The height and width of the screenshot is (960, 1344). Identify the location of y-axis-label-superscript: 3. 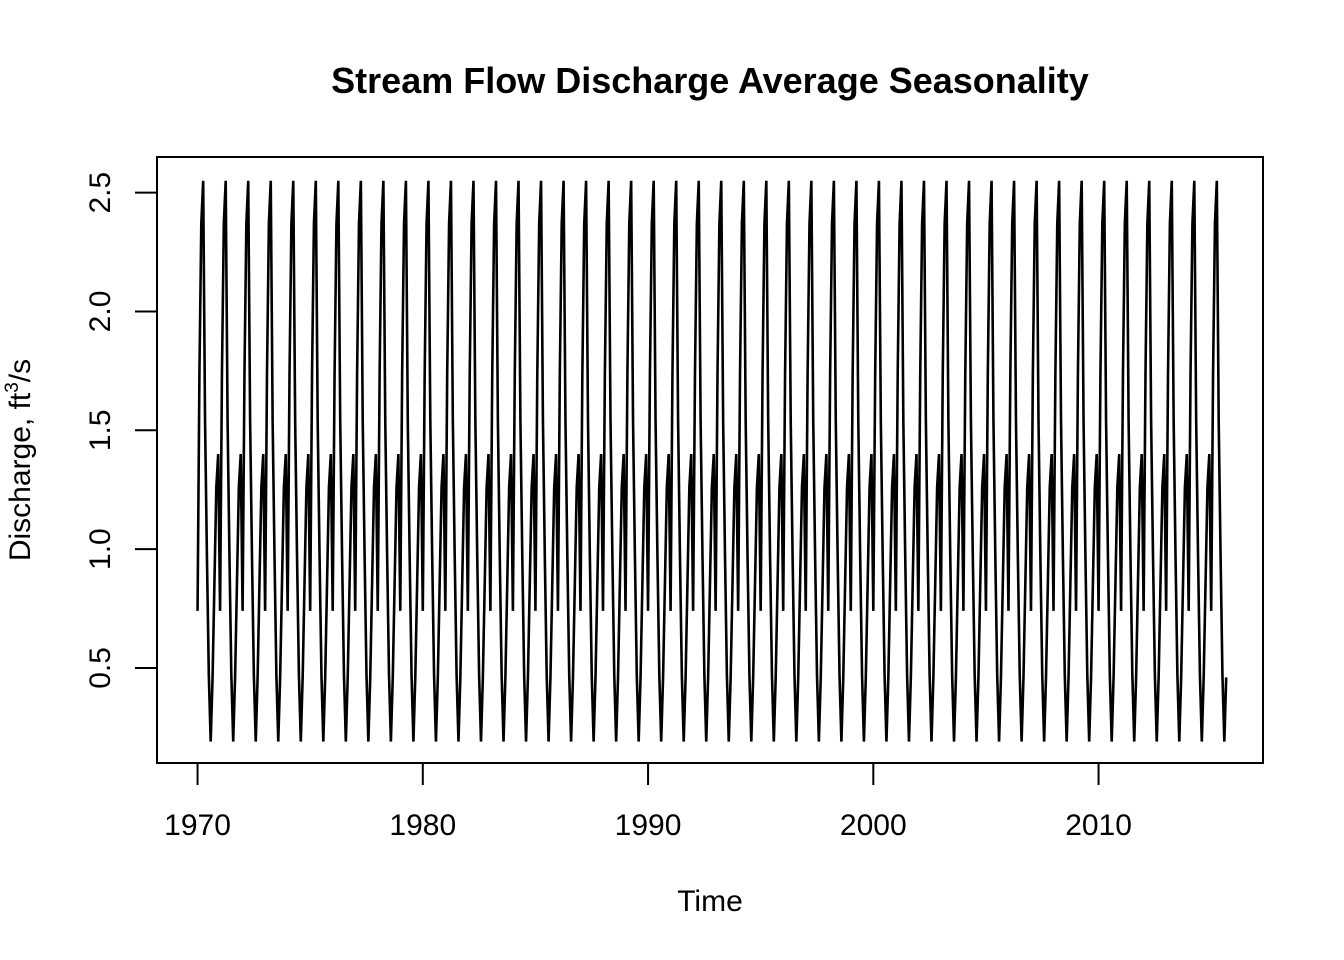
(12, 387).